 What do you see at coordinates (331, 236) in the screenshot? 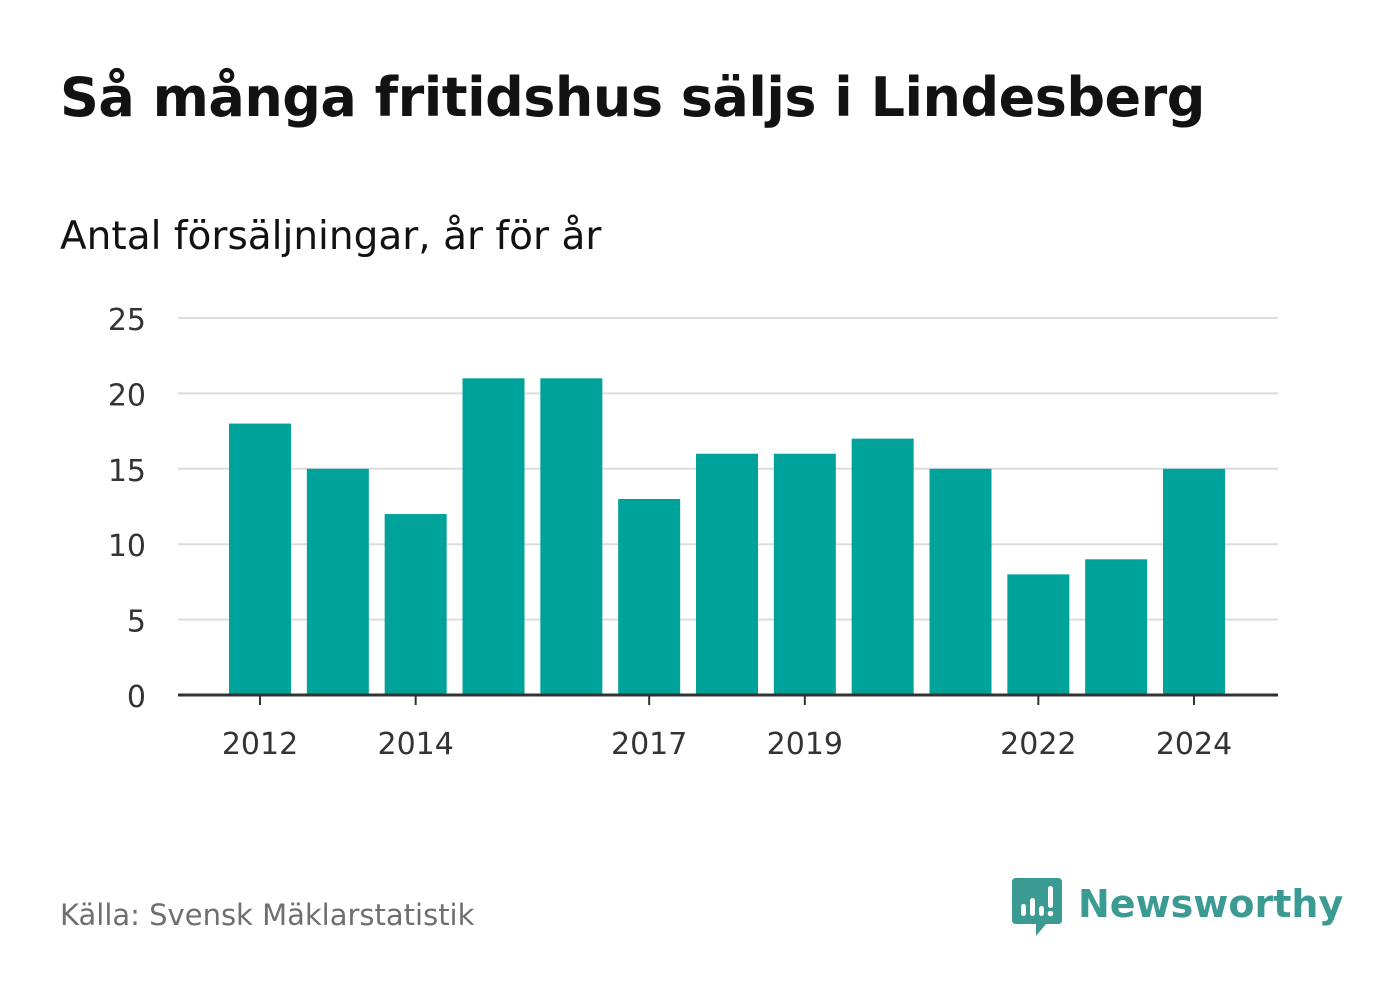
I see `chart-subtitle: Antal försäljningar, år för år` at bounding box center [331, 236].